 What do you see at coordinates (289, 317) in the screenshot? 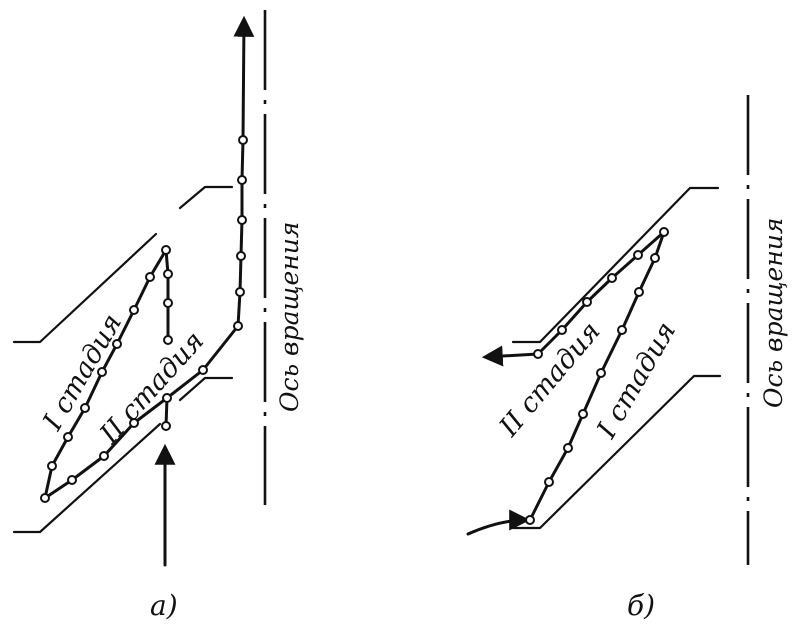
I see `axis-label-a: Ось вращения` at bounding box center [289, 317].